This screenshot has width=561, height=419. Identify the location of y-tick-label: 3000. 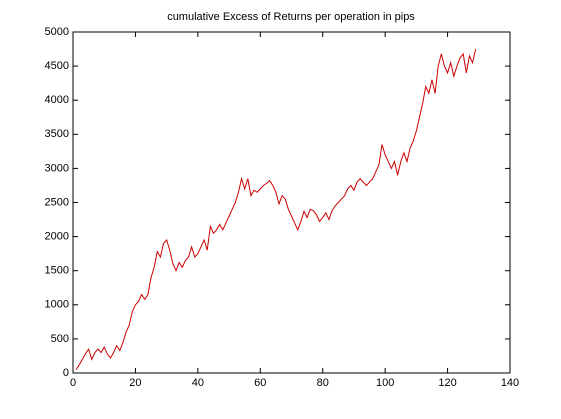
(57, 168).